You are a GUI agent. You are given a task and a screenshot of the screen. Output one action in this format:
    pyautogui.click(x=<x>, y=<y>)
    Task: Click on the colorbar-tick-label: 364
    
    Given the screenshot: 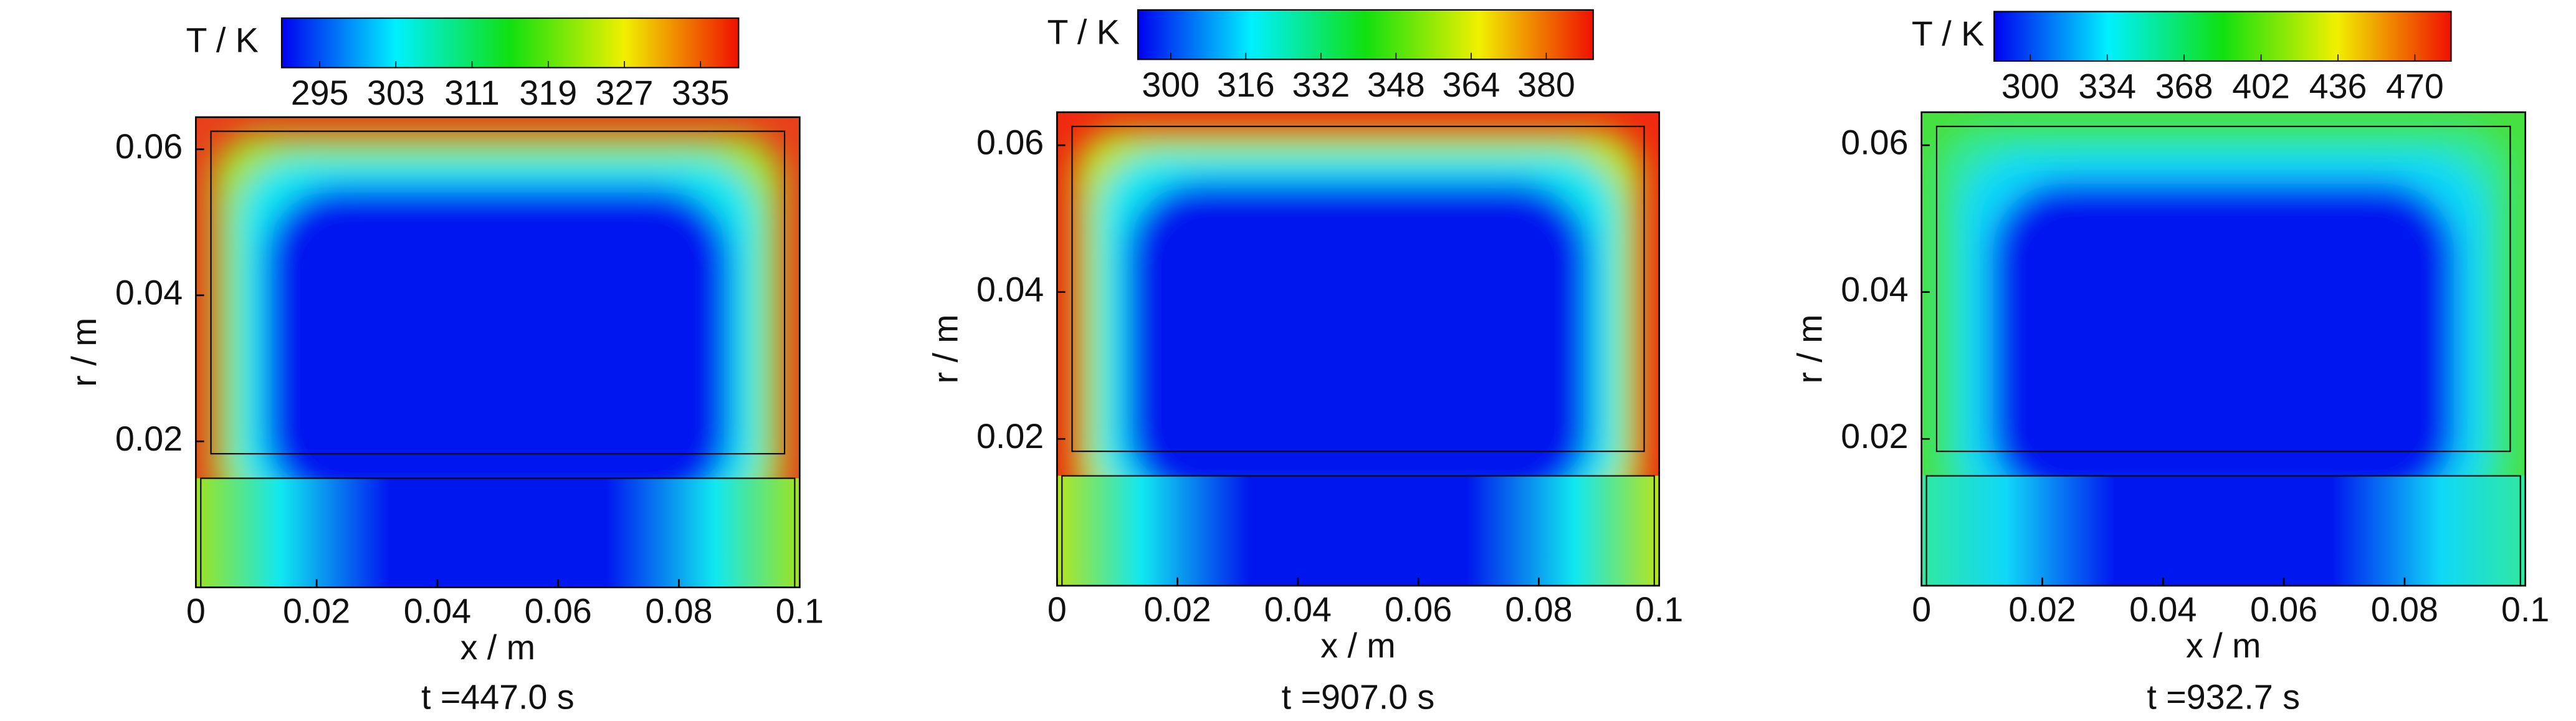 What is the action you would take?
    pyautogui.click(x=1471, y=85)
    